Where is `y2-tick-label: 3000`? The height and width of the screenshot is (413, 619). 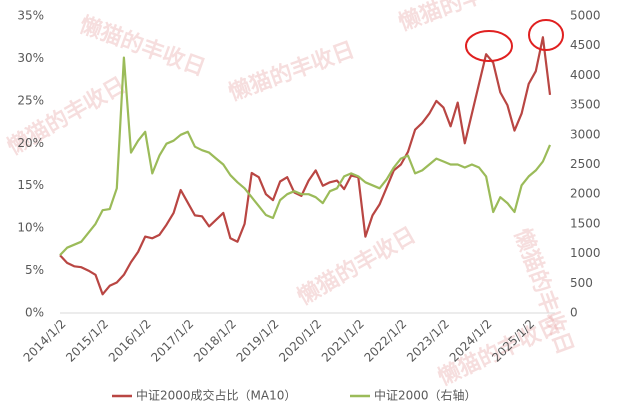 y2-tick-label: 3000 is located at coordinates (585, 134).